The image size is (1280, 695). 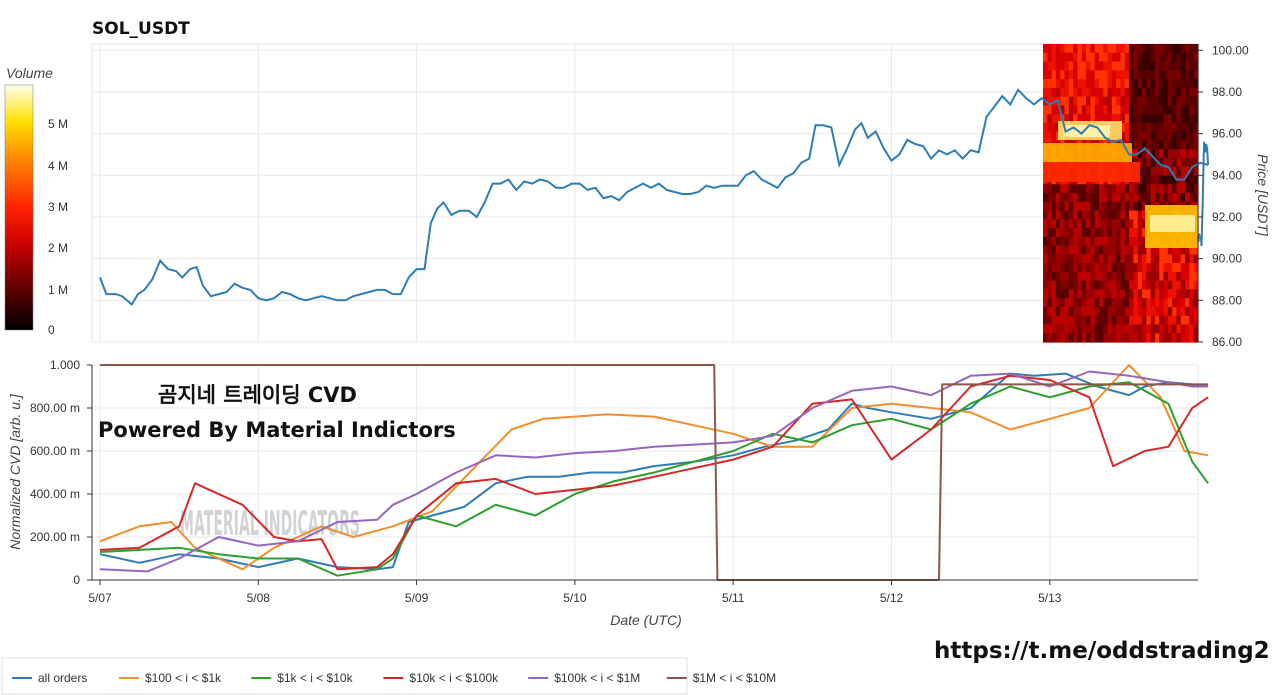 I want to click on legend-item: all orders, so click(x=49, y=678).